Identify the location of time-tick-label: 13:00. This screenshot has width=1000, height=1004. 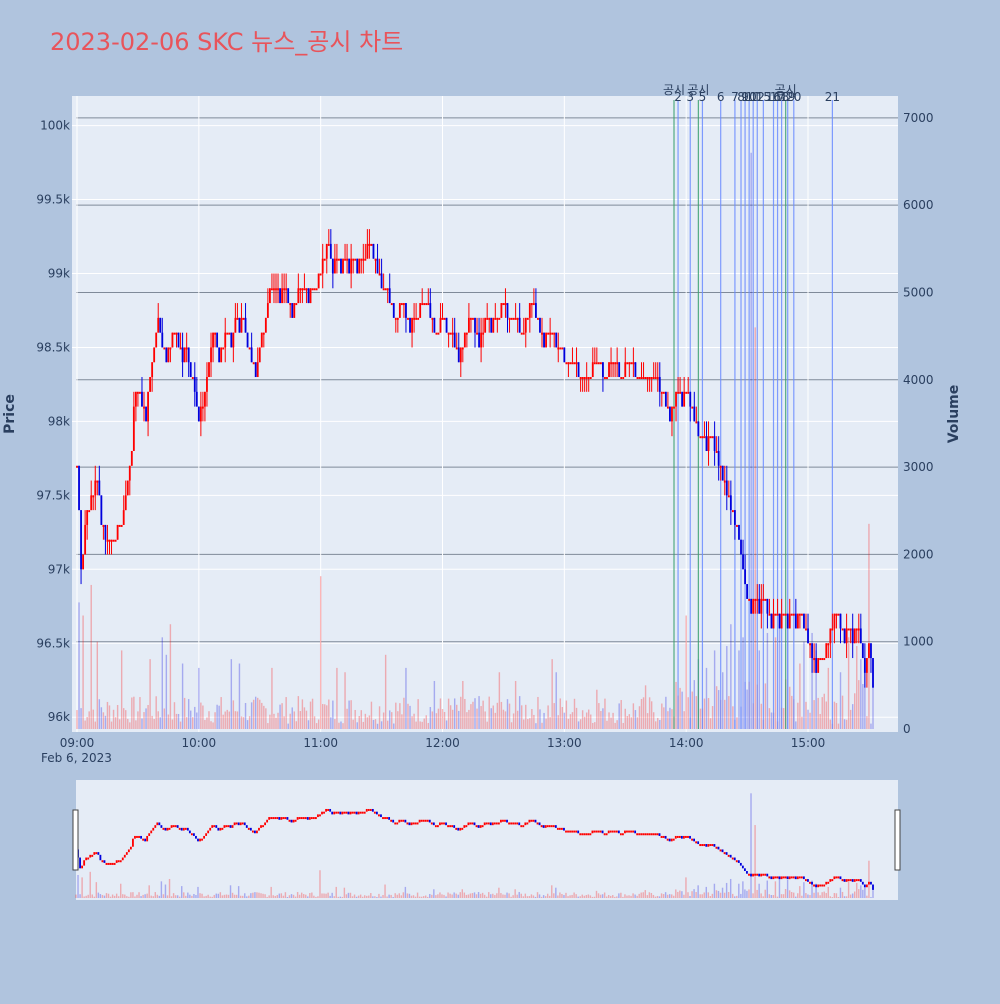
(564, 743).